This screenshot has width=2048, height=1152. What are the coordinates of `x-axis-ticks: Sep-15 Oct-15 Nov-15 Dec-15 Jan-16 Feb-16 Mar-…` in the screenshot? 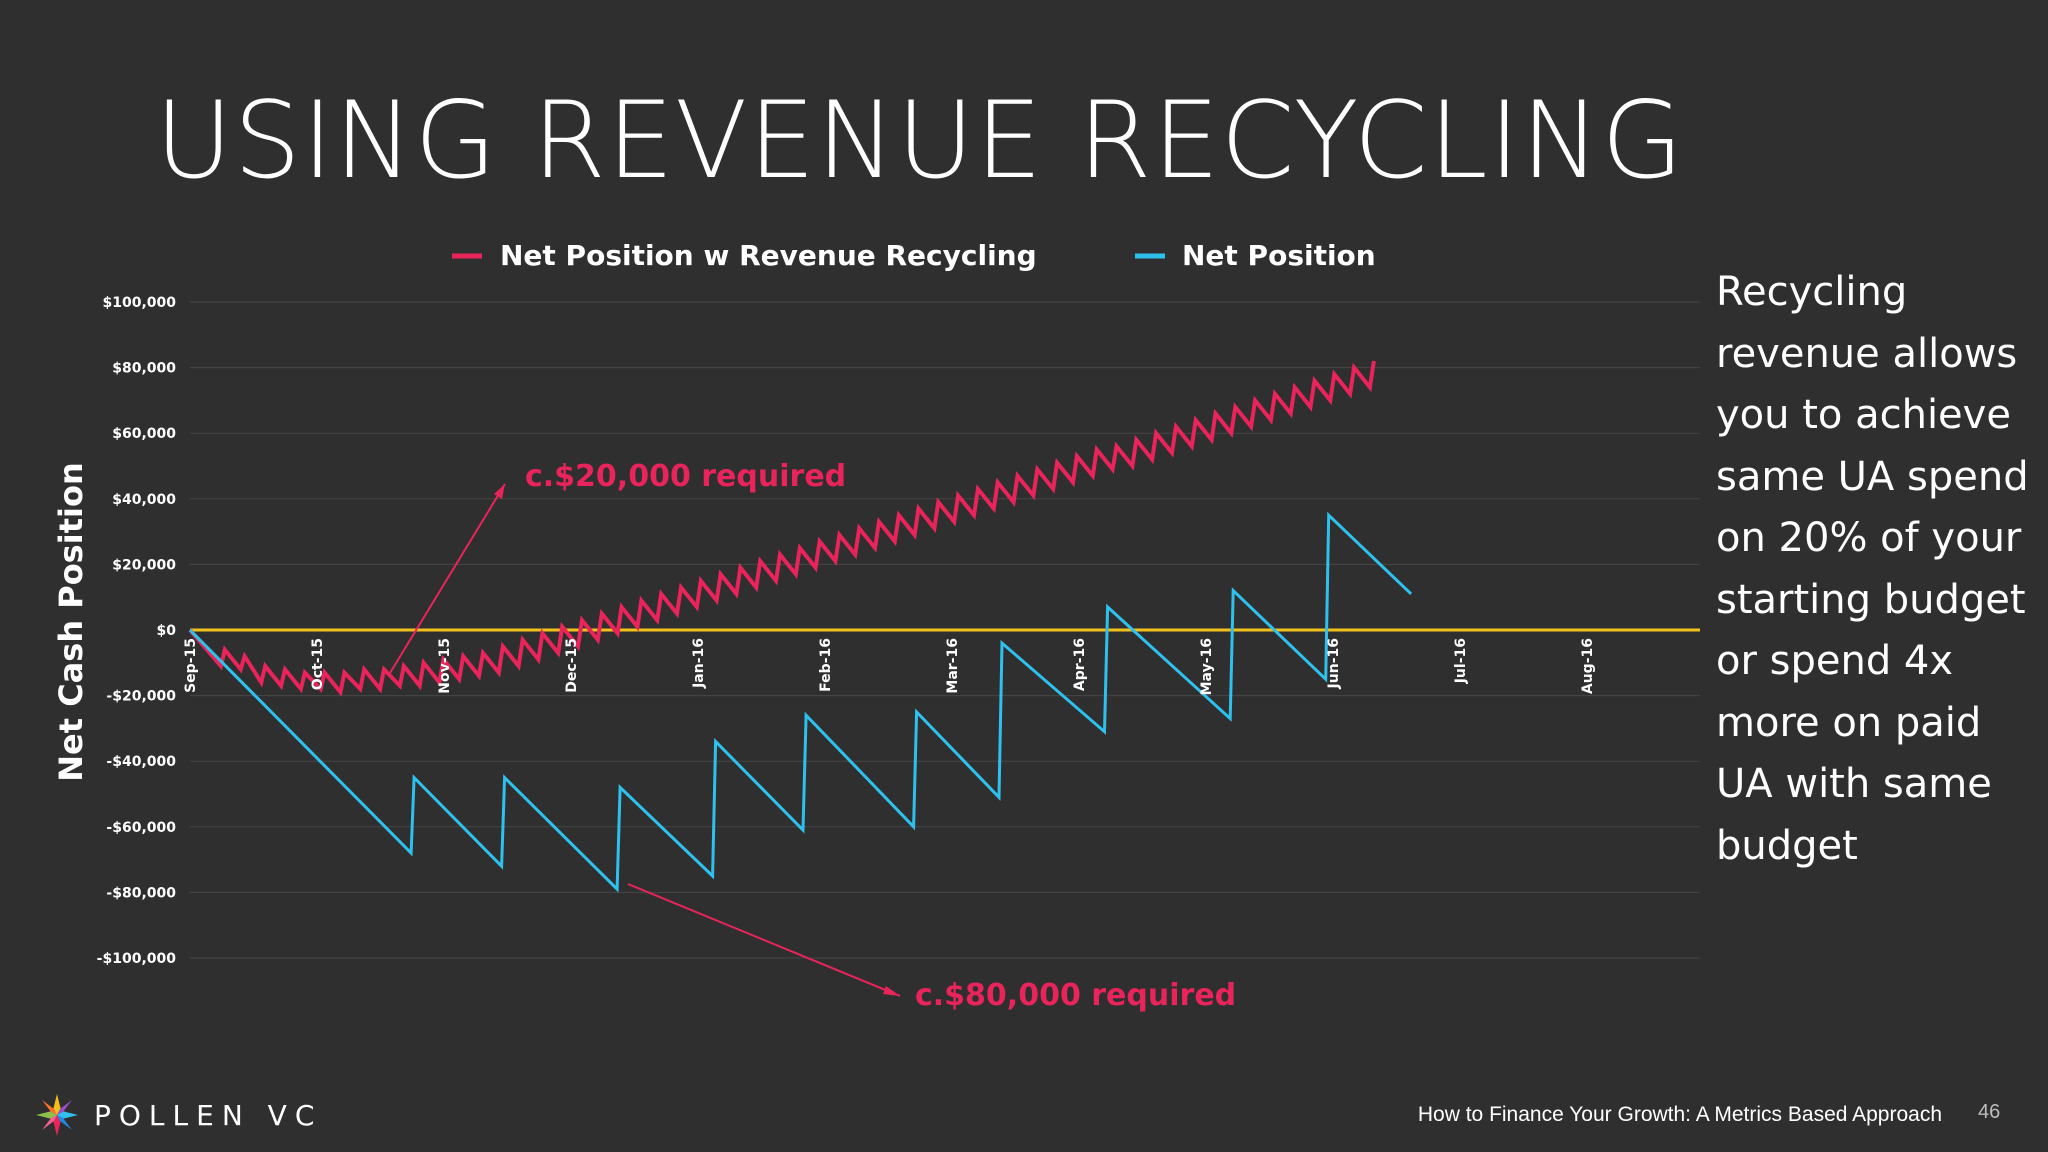 It's located at (889, 666).